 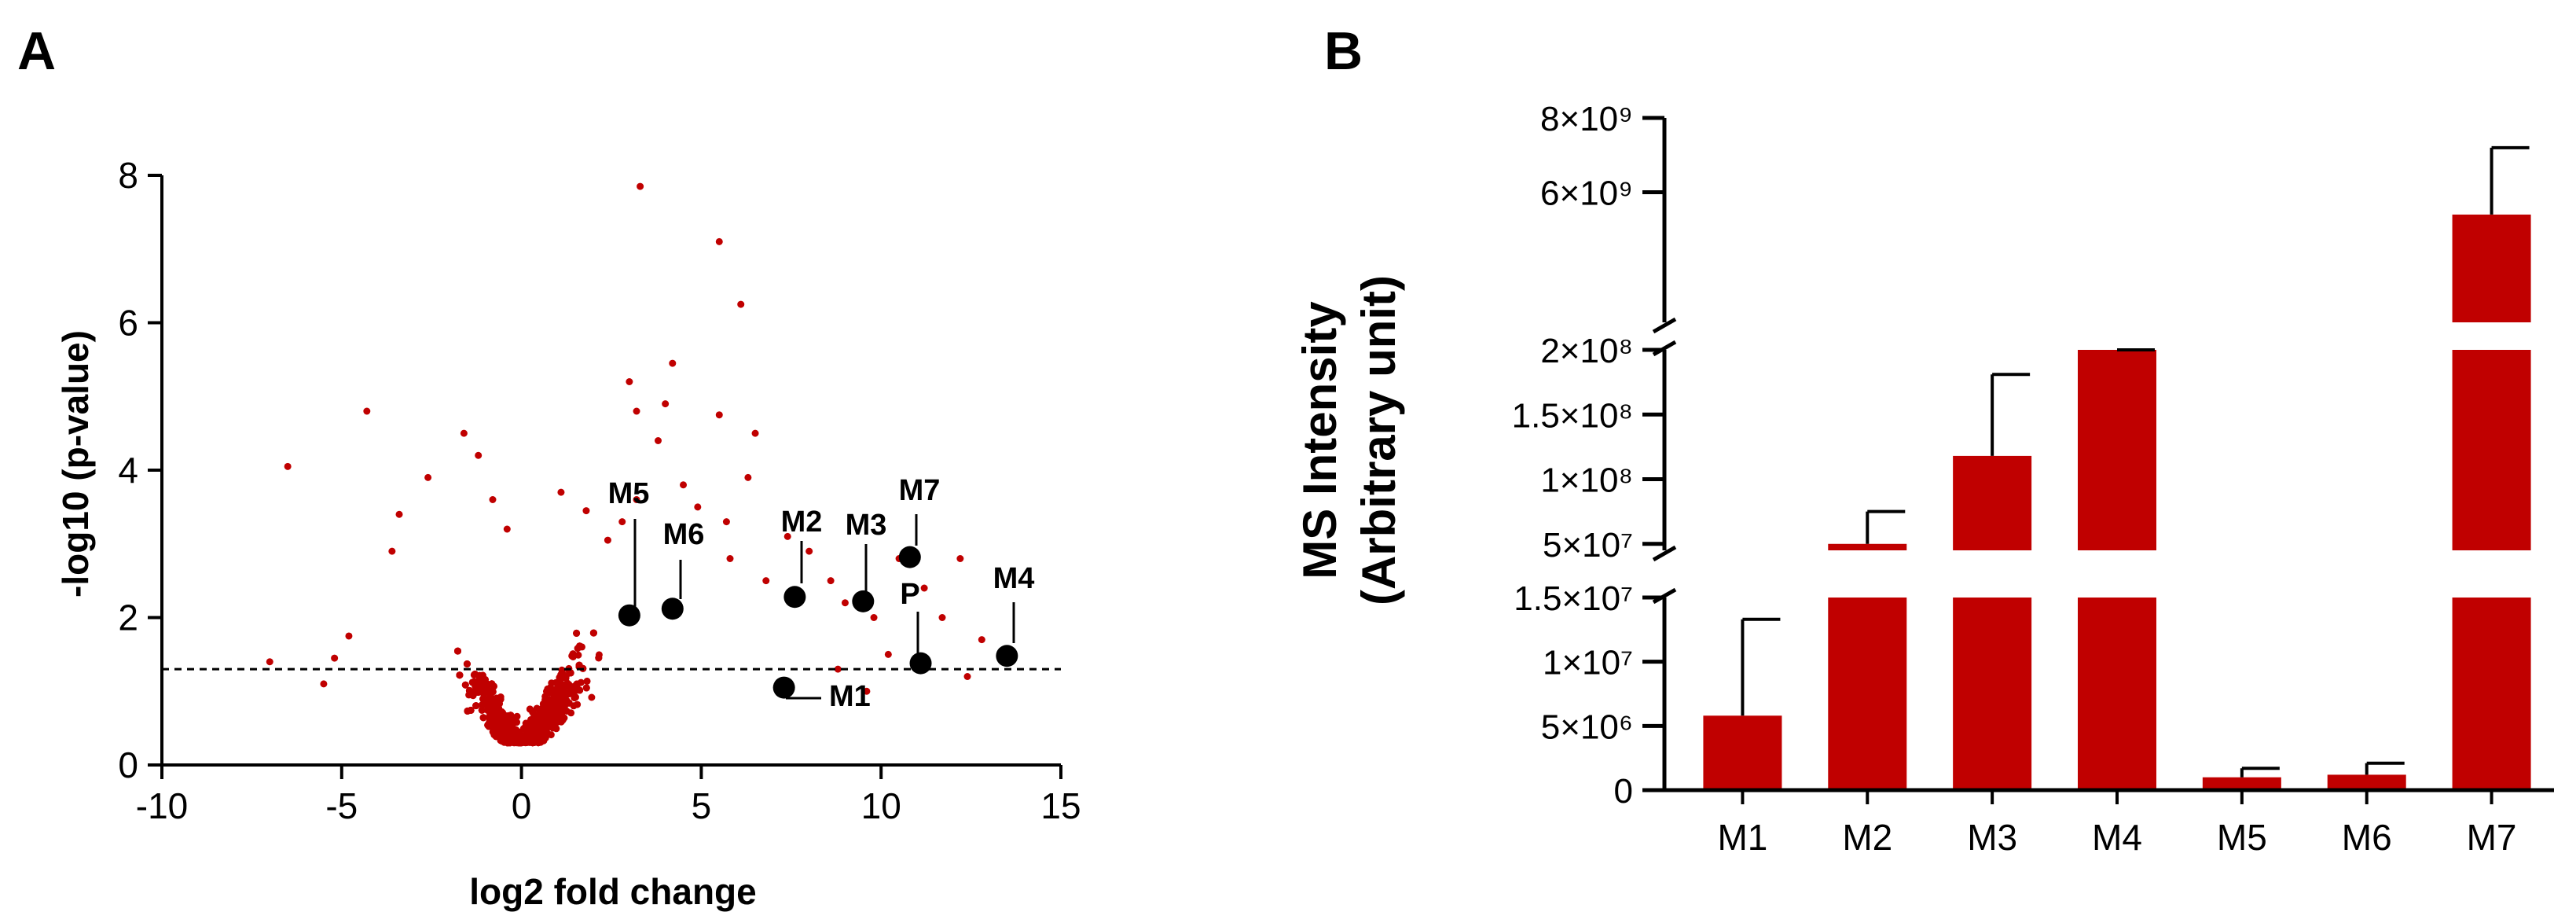 I want to click on y-tick-label: 8, so click(x=128, y=175).